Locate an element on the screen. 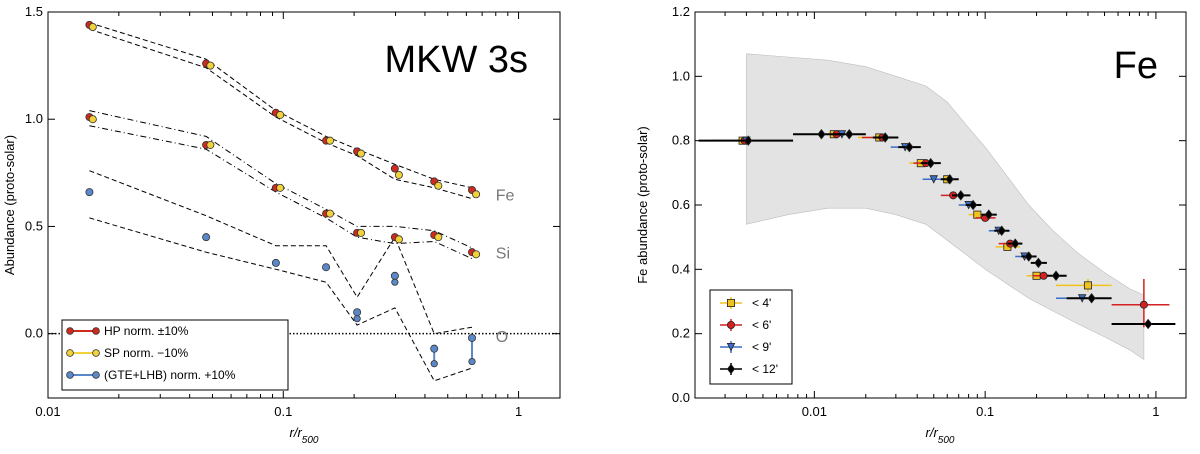 The height and width of the screenshot is (454, 1200). left-ylabel: Abundance (proto-solar) is located at coordinates (9, 205).